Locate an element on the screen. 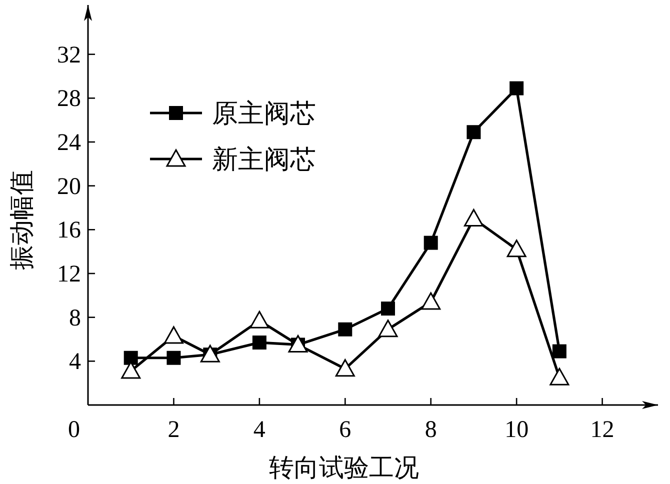  y-tick-label: 28 is located at coordinates (69, 99).